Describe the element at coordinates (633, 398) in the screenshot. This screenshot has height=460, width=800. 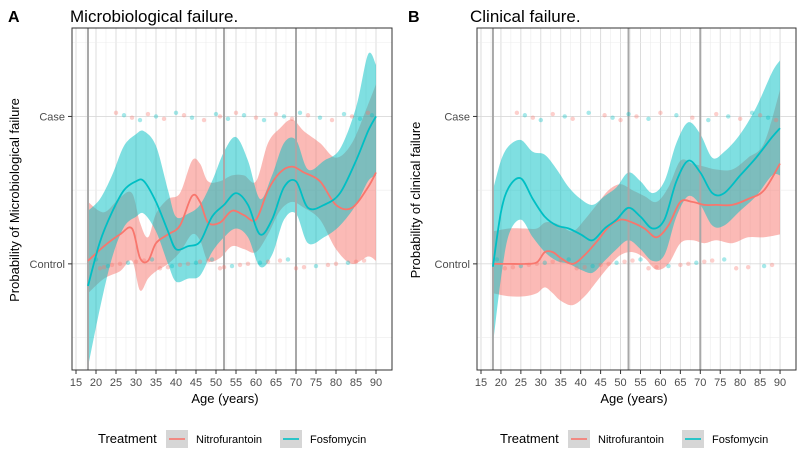
I see `panel-b-xlabel: Age (years)` at that location.